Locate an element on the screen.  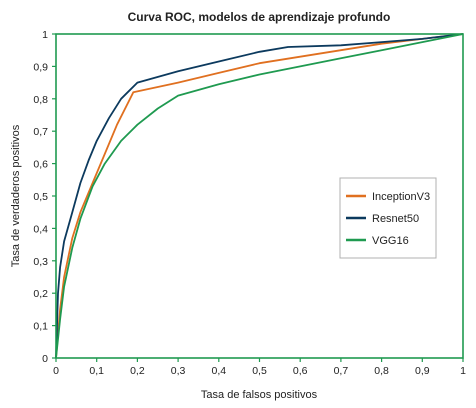
x-tick-label: 0,9 is located at coordinates (422, 371).